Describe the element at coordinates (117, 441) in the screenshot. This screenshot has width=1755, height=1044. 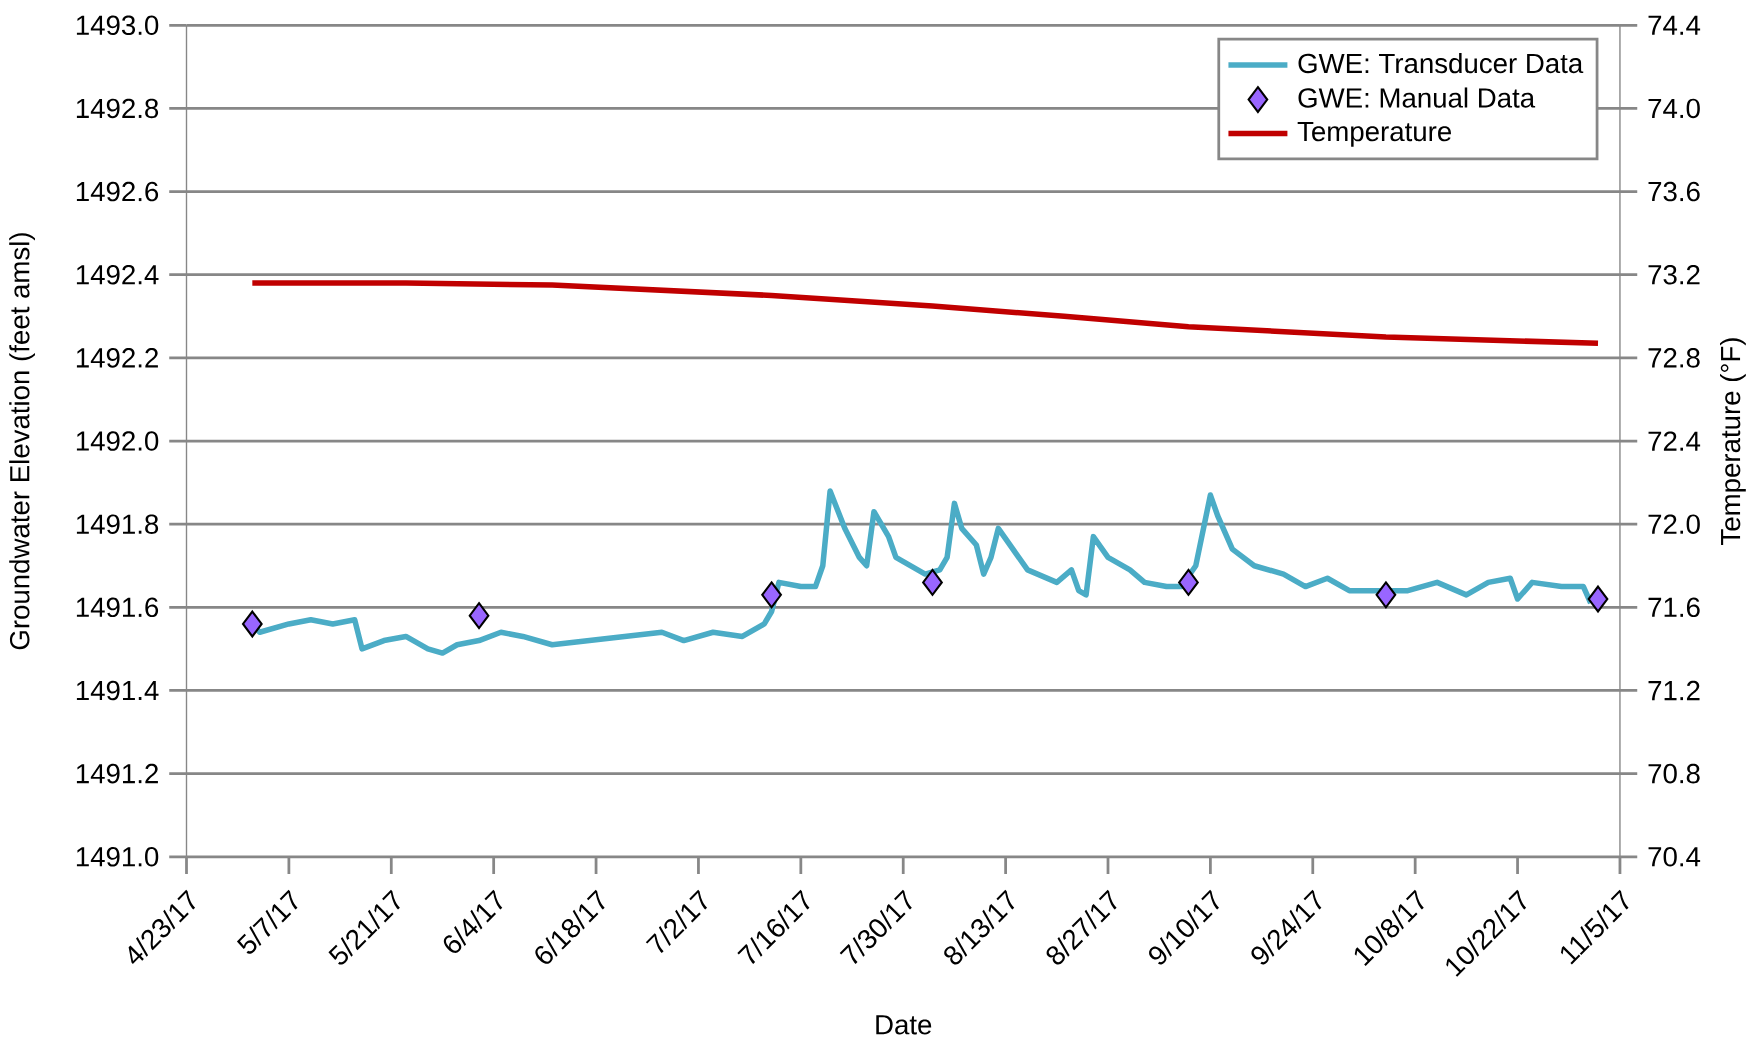
I see `y-tick-label: 1492.0` at that location.